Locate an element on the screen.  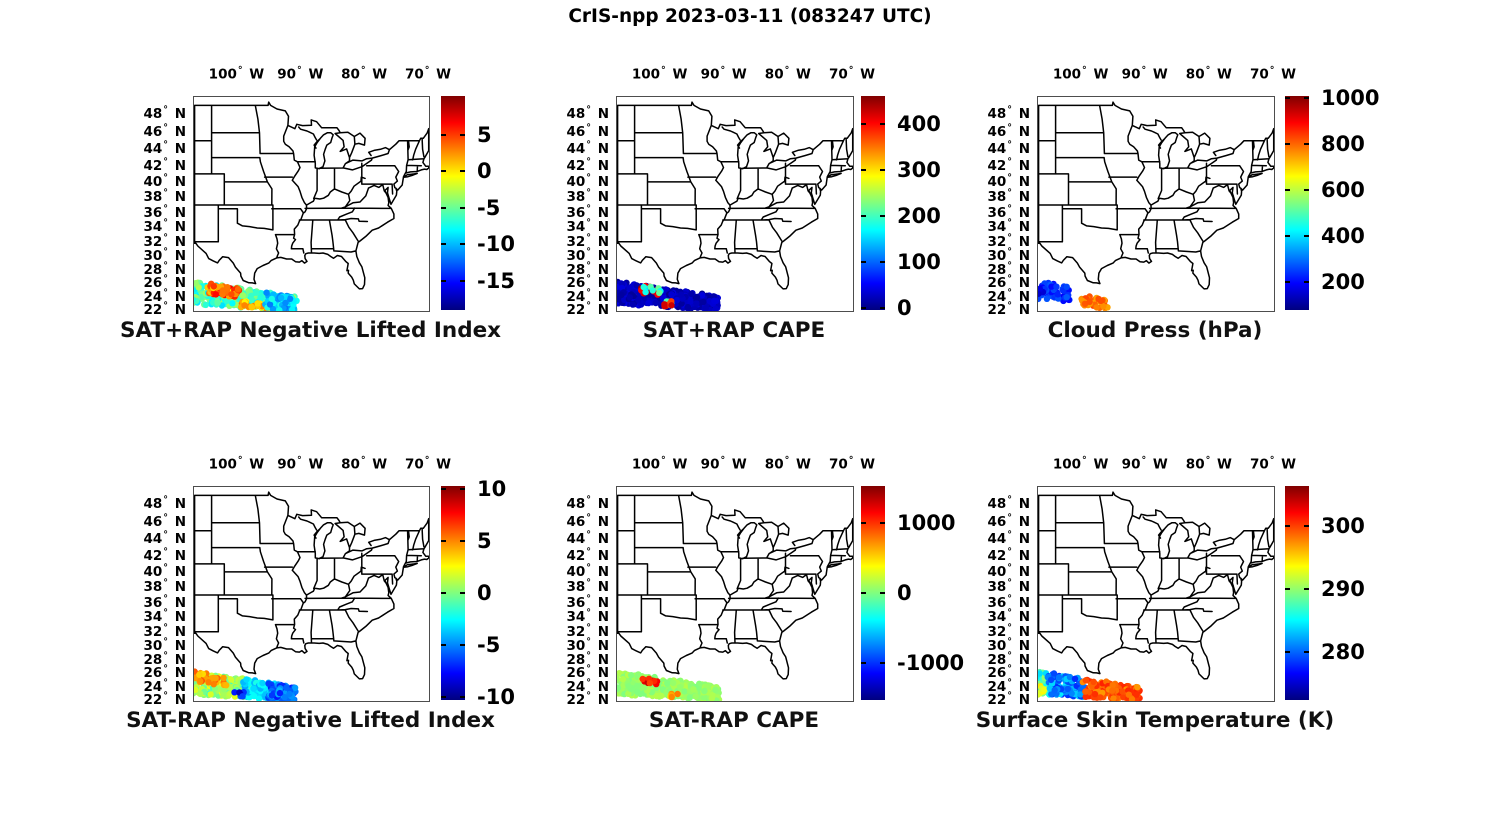
lat-tick-label: 28° N is located at coordinates (587, 268).